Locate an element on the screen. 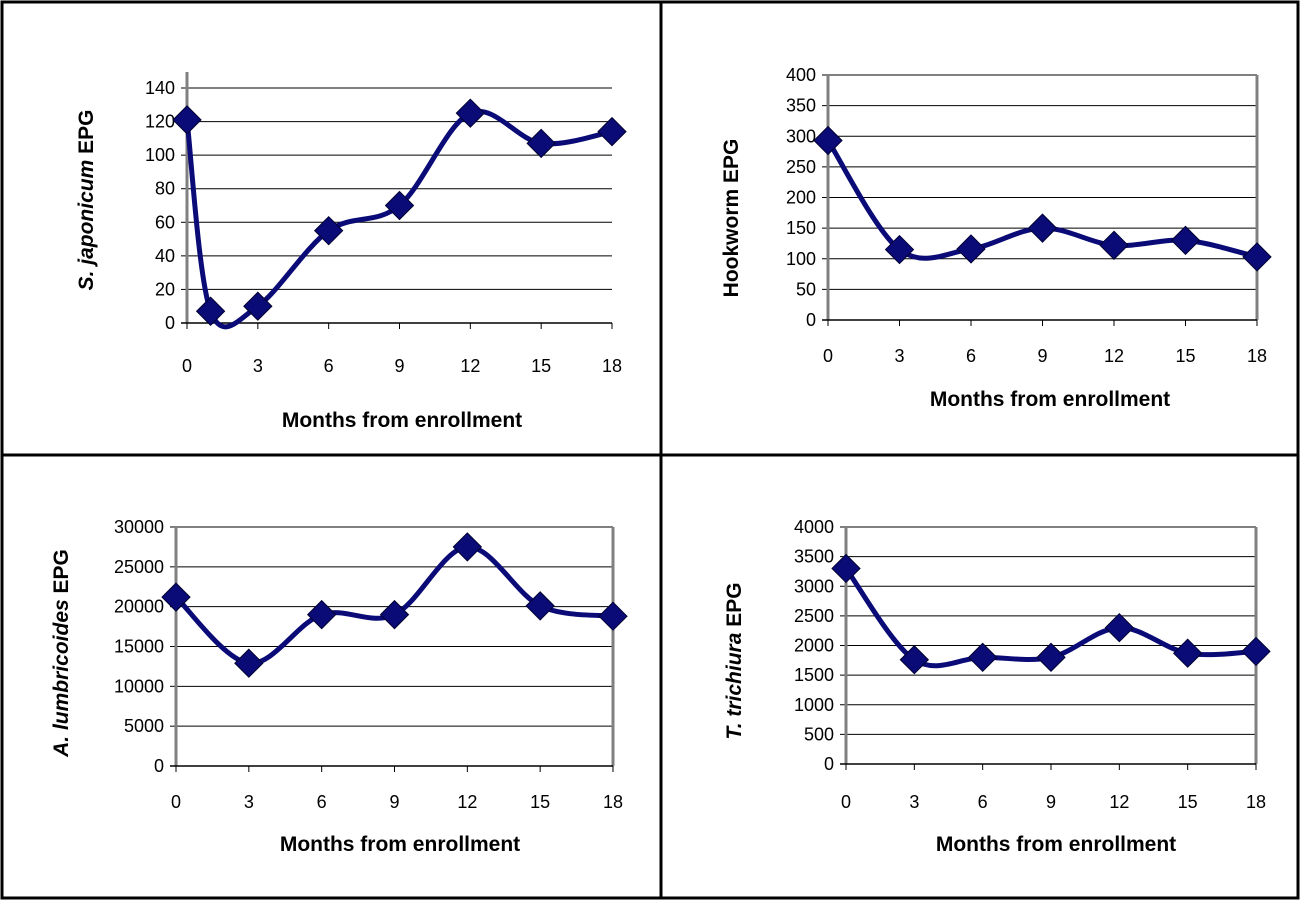 The height and width of the screenshot is (900, 1300). y-tick-labels: 0 5000 10000 15000 20000 25000 30000 is located at coordinates (139, 646).